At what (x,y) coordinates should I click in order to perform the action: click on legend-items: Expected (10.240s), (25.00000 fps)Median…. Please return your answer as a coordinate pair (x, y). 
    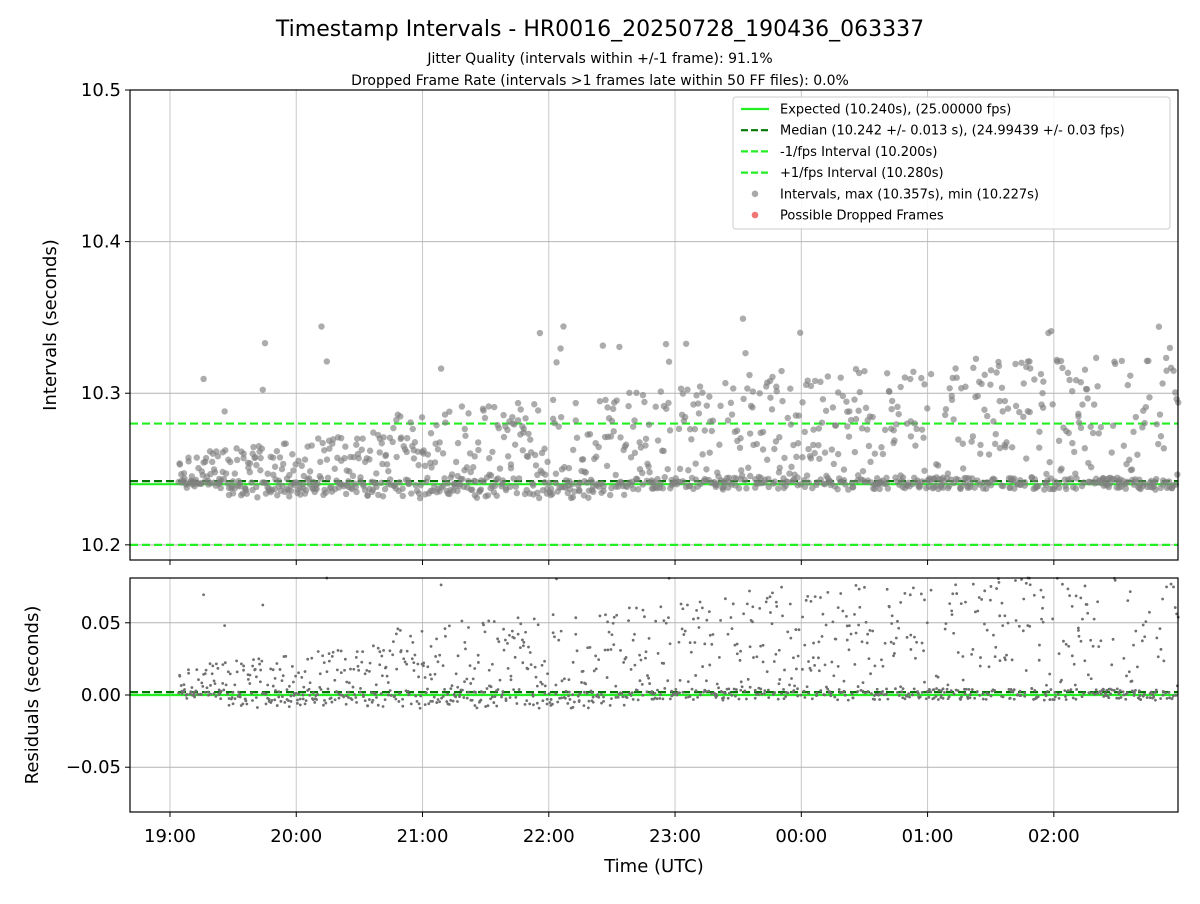
    Looking at the image, I should click on (933, 163).